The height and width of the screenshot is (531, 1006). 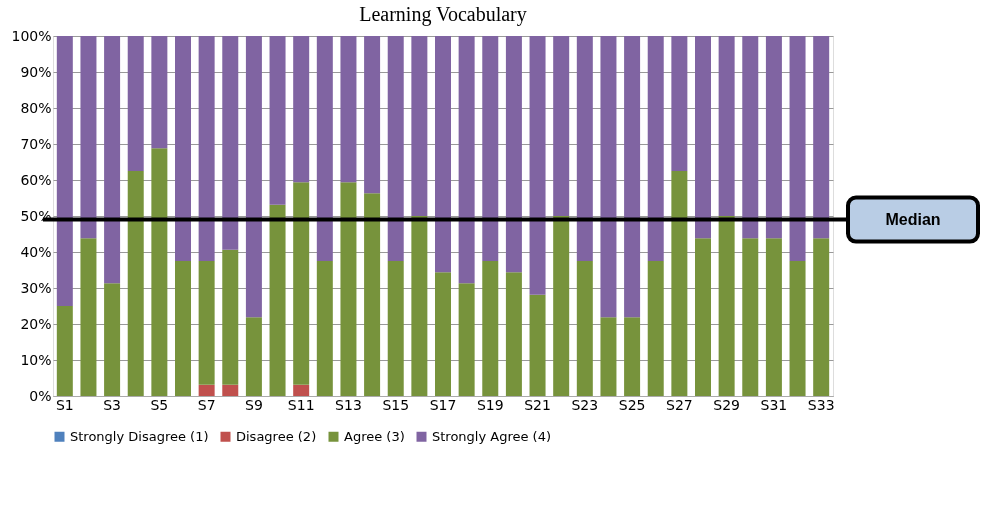 What do you see at coordinates (301, 404) in the screenshot?
I see `x-tick-label: S11` at bounding box center [301, 404].